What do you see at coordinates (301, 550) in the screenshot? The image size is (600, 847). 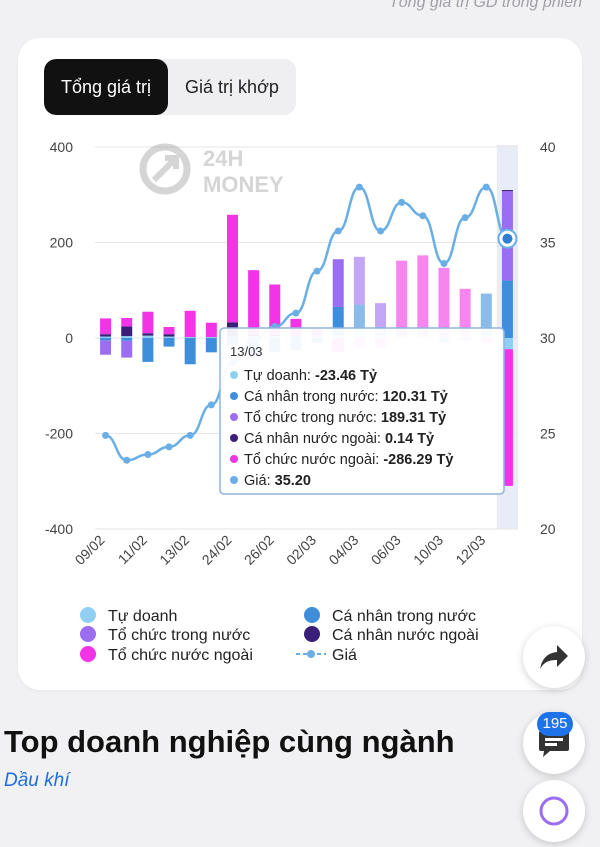 I see `x-tick-label: 02/03` at bounding box center [301, 550].